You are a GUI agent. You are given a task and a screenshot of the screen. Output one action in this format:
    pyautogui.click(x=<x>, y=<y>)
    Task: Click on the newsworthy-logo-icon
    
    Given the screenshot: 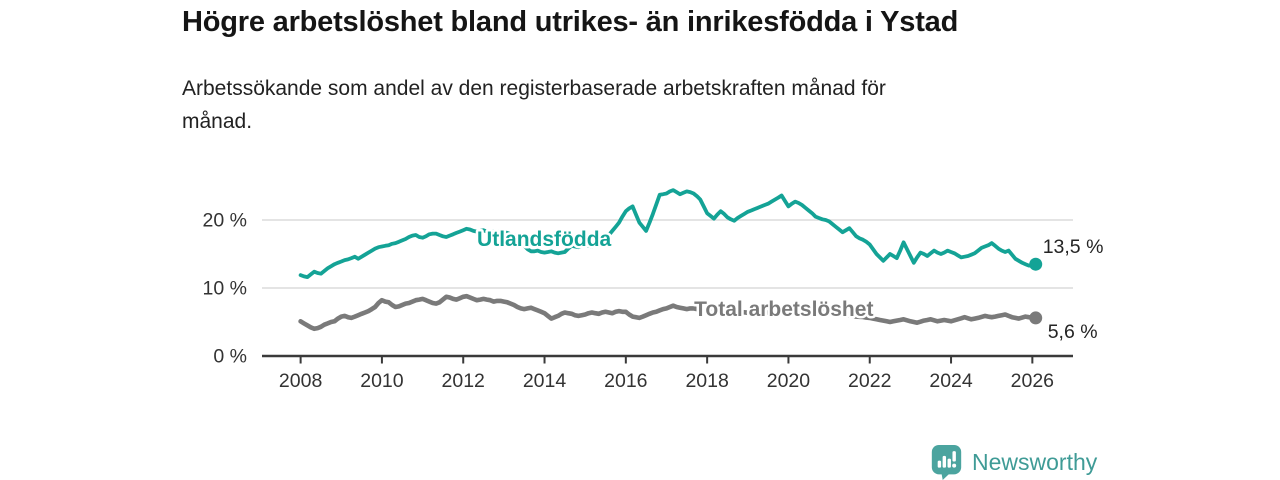 What is the action you would take?
    pyautogui.click(x=946, y=462)
    